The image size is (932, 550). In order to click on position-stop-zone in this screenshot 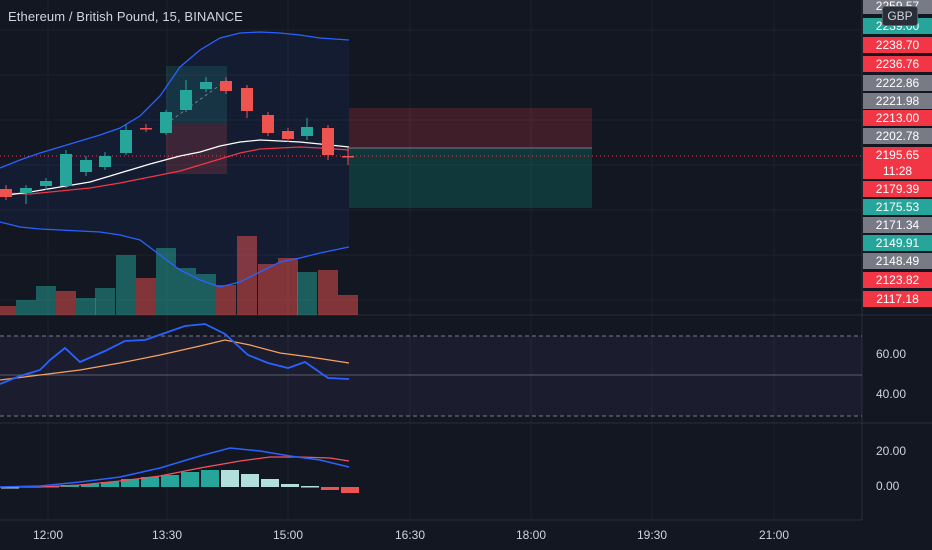, I will do `click(470, 128)`.